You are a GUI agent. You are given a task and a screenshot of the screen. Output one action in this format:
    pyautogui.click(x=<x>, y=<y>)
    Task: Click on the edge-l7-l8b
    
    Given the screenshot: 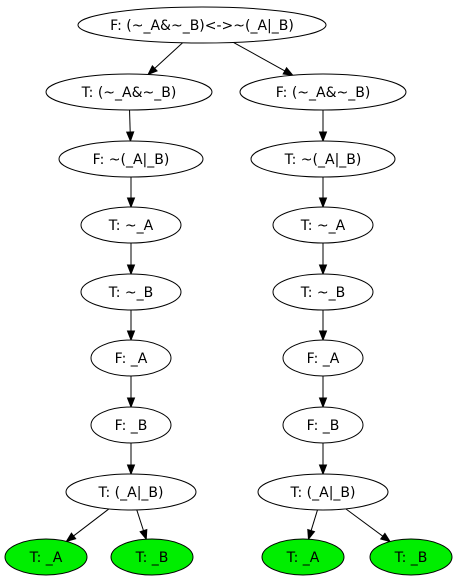 What is the action you would take?
    pyautogui.click(x=142, y=525)
    